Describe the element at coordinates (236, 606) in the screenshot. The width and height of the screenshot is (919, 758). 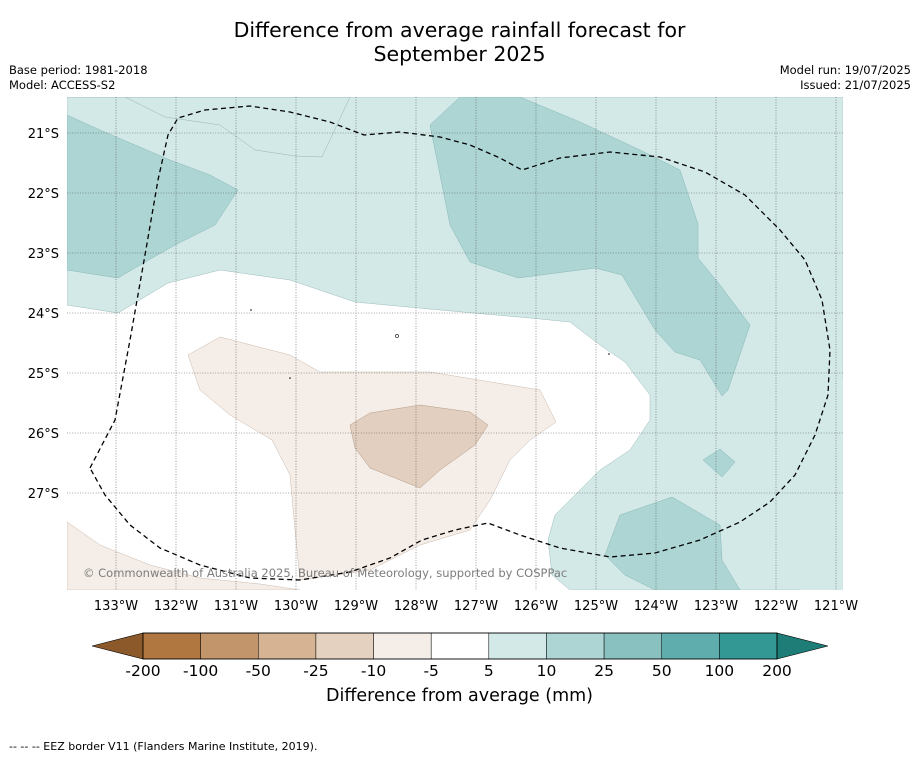
I see `lon-label: 131°W` at that location.